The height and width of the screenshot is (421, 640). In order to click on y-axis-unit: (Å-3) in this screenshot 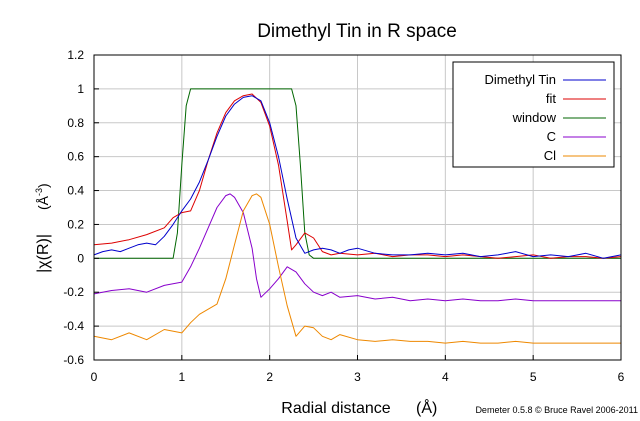, I will do `click(42, 196)`.